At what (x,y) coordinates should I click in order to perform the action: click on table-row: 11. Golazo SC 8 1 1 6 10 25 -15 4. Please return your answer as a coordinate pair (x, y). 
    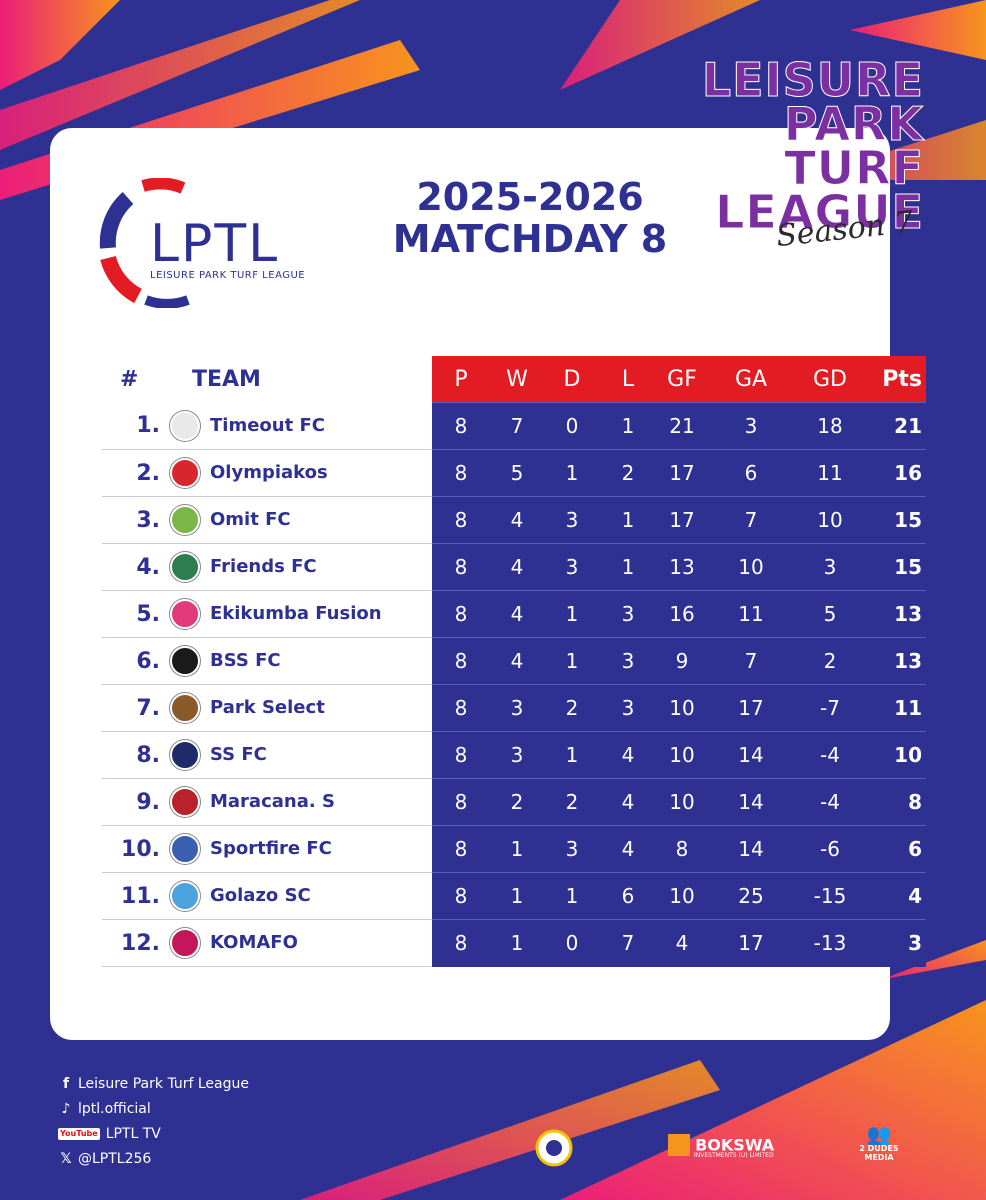
    Looking at the image, I should click on (514, 896).